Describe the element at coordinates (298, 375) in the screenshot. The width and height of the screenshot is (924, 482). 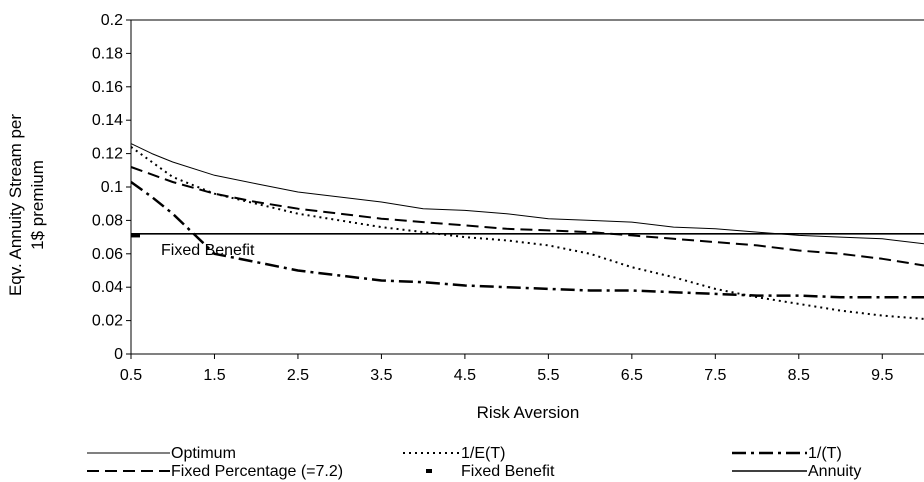
I see `x-tick-label: 2.5` at that location.